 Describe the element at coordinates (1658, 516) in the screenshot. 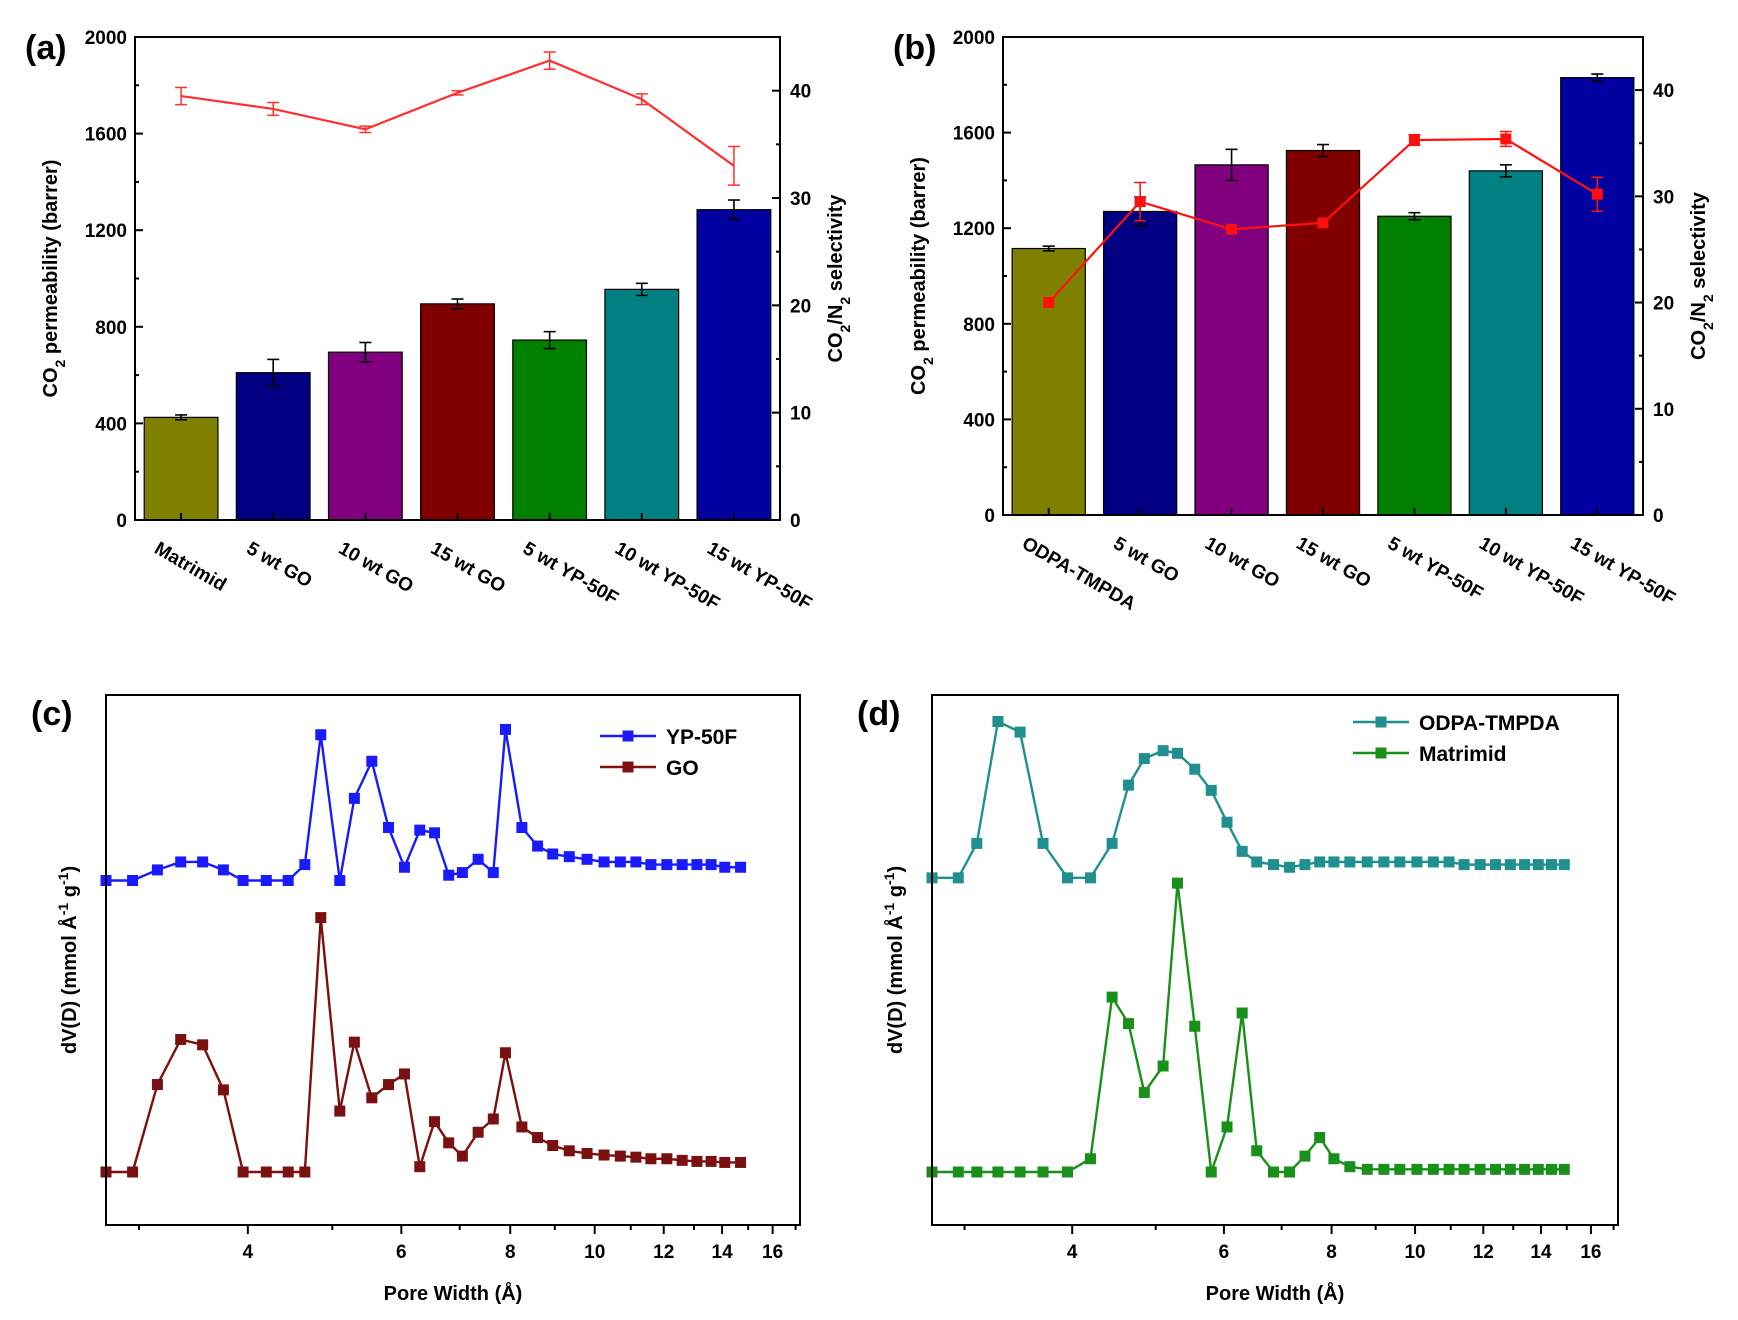

I see `y2-tick-label: 0` at that location.